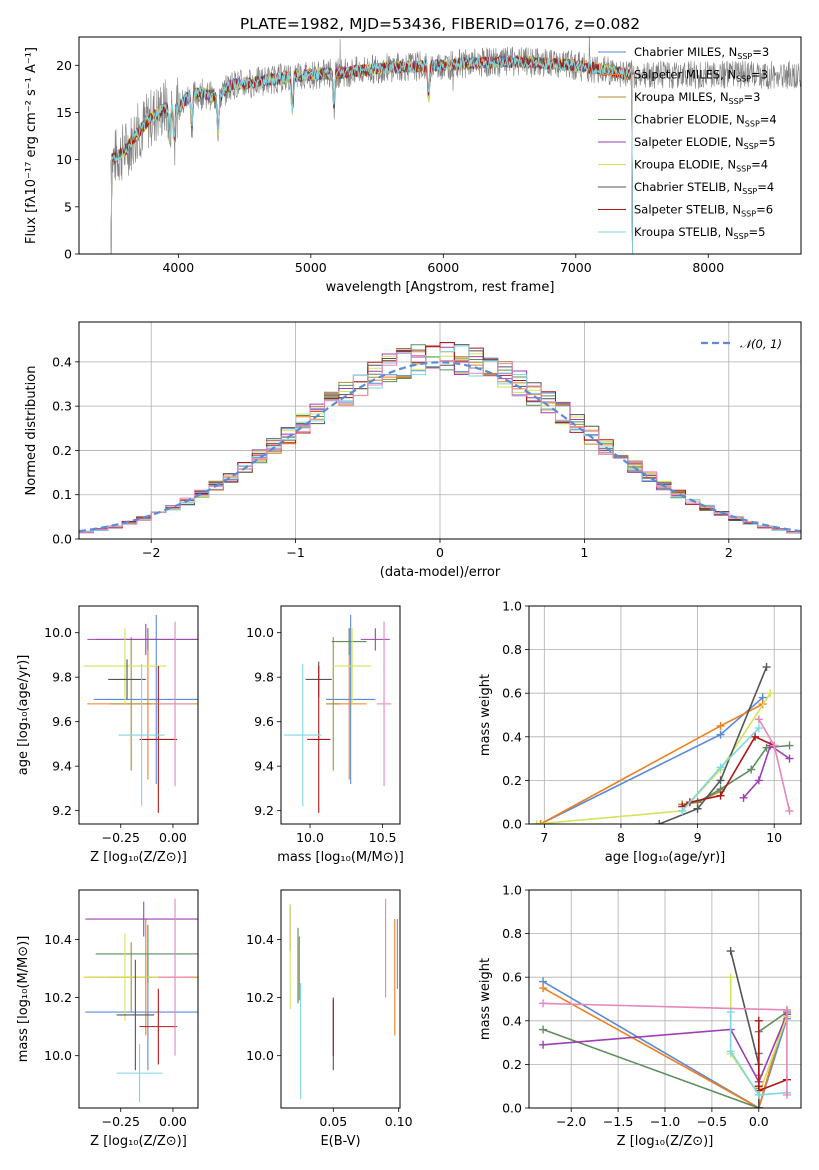 Image resolution: width=819 pixels, height=1170 pixels. I want to click on y-tick-label: 0.3, so click(62, 406).